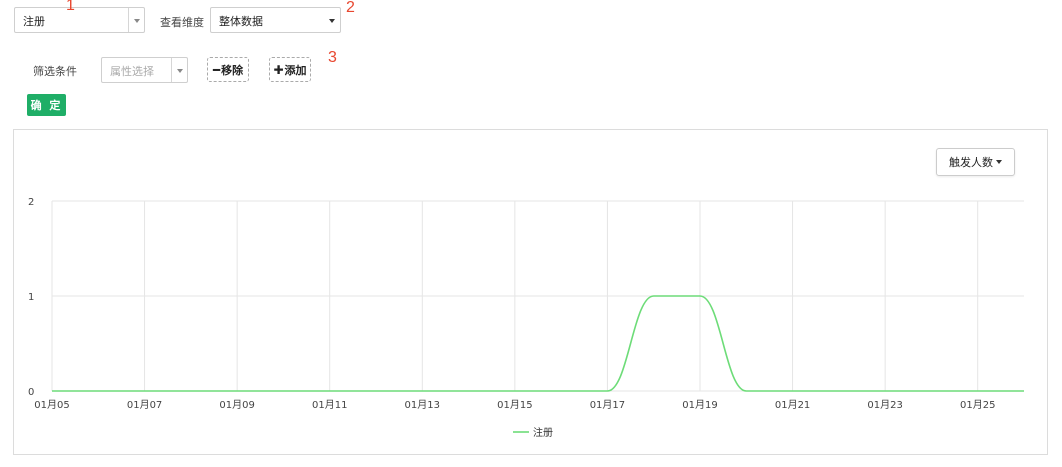 The image size is (1062, 467). What do you see at coordinates (514, 405) in the screenshot?
I see `x-tick-label: 01月15` at bounding box center [514, 405].